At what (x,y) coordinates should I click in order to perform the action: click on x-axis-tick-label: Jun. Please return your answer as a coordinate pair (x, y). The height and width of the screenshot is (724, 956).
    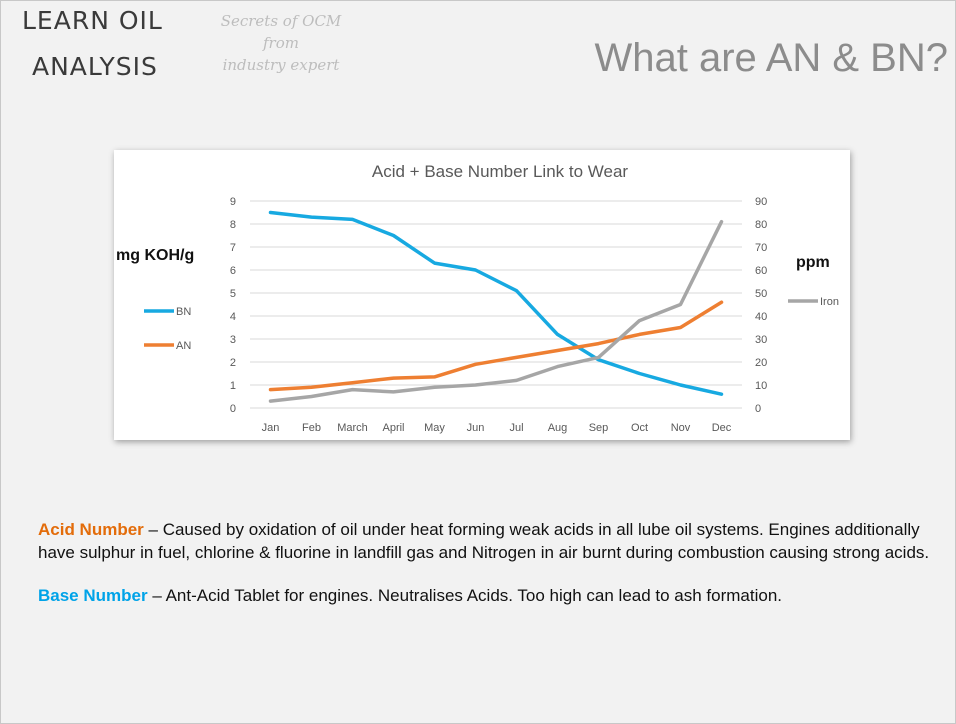
    Looking at the image, I should click on (476, 428).